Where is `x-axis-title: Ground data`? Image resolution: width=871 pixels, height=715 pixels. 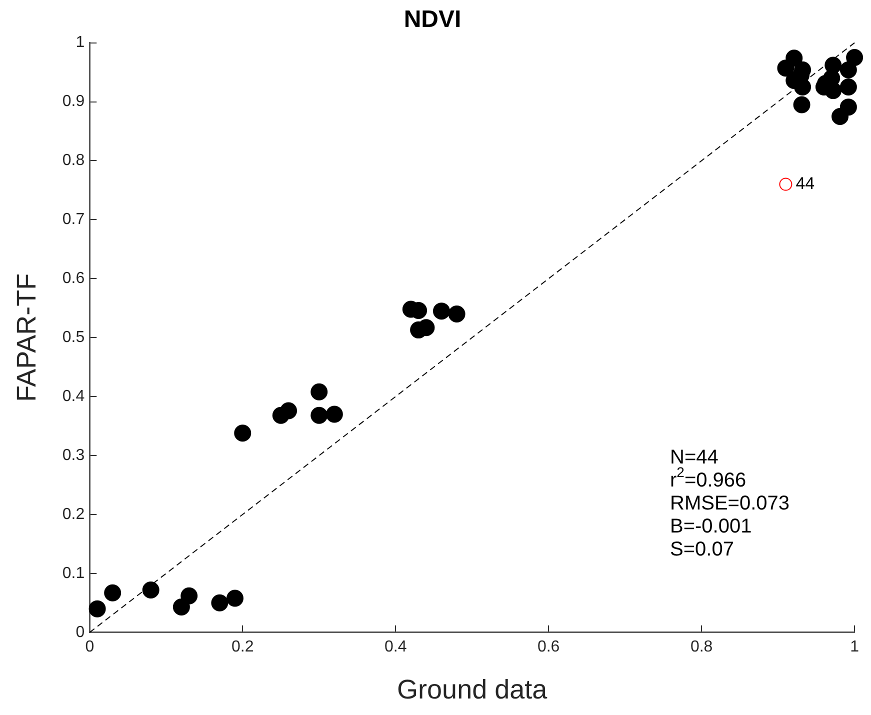
x-axis-title: Ground data is located at coordinates (472, 689).